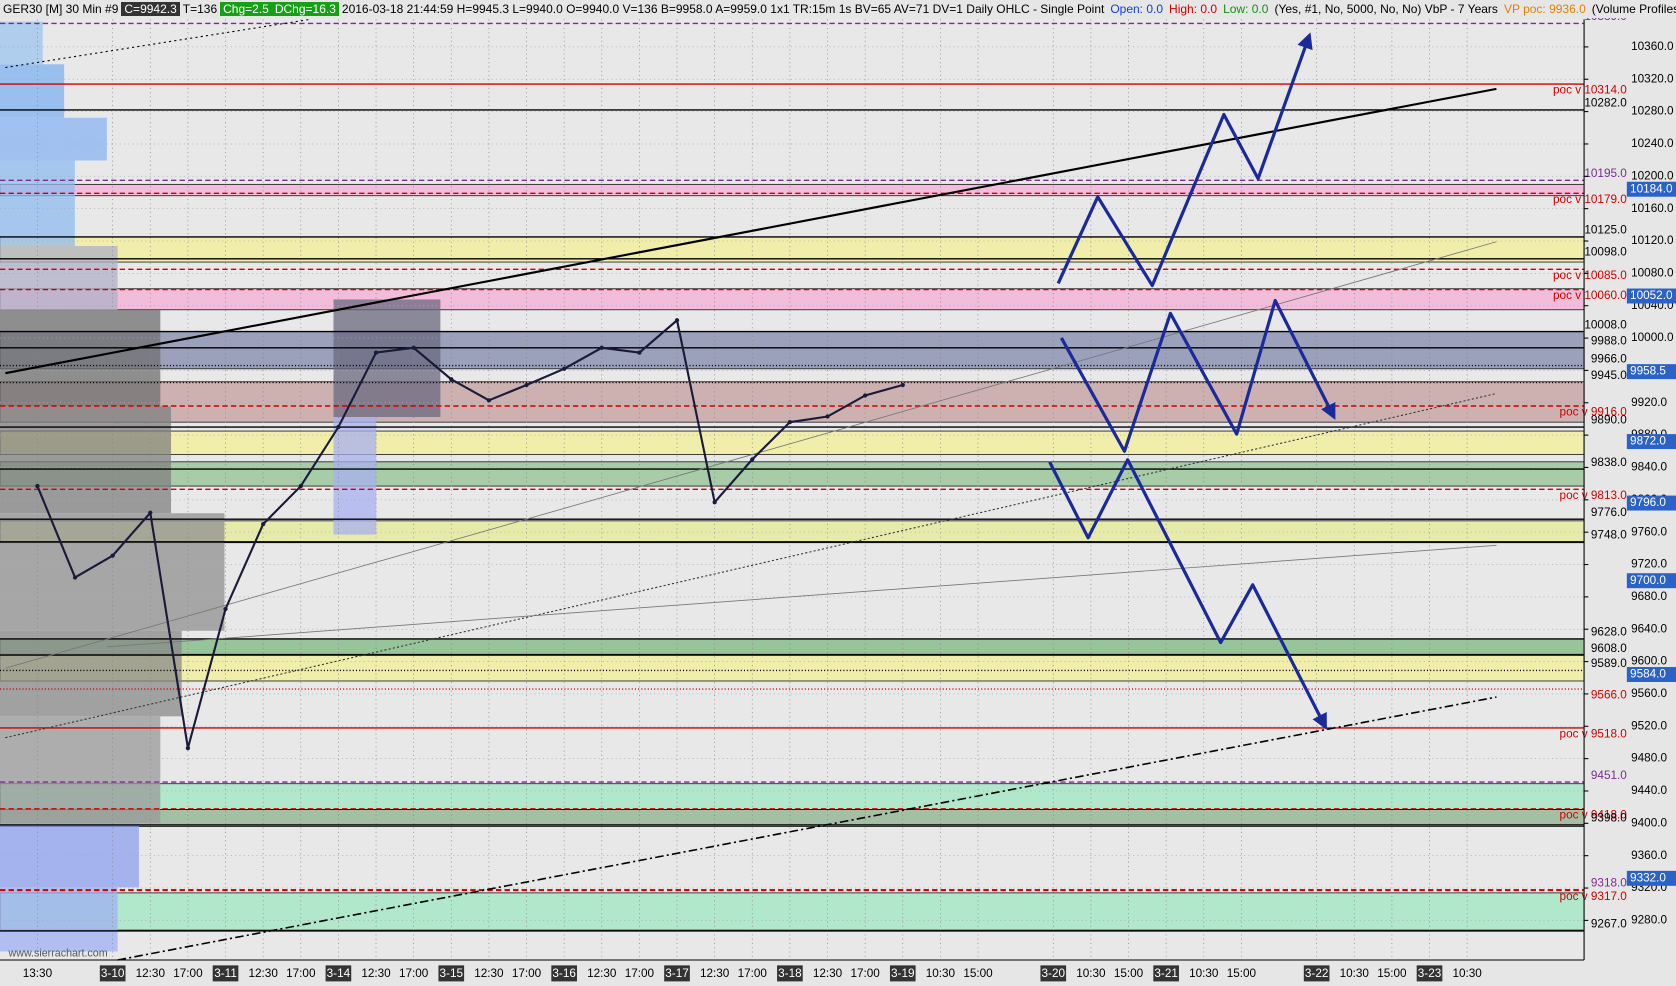  What do you see at coordinates (1605, 173) in the screenshot?
I see `level-label: 10195.0` at bounding box center [1605, 173].